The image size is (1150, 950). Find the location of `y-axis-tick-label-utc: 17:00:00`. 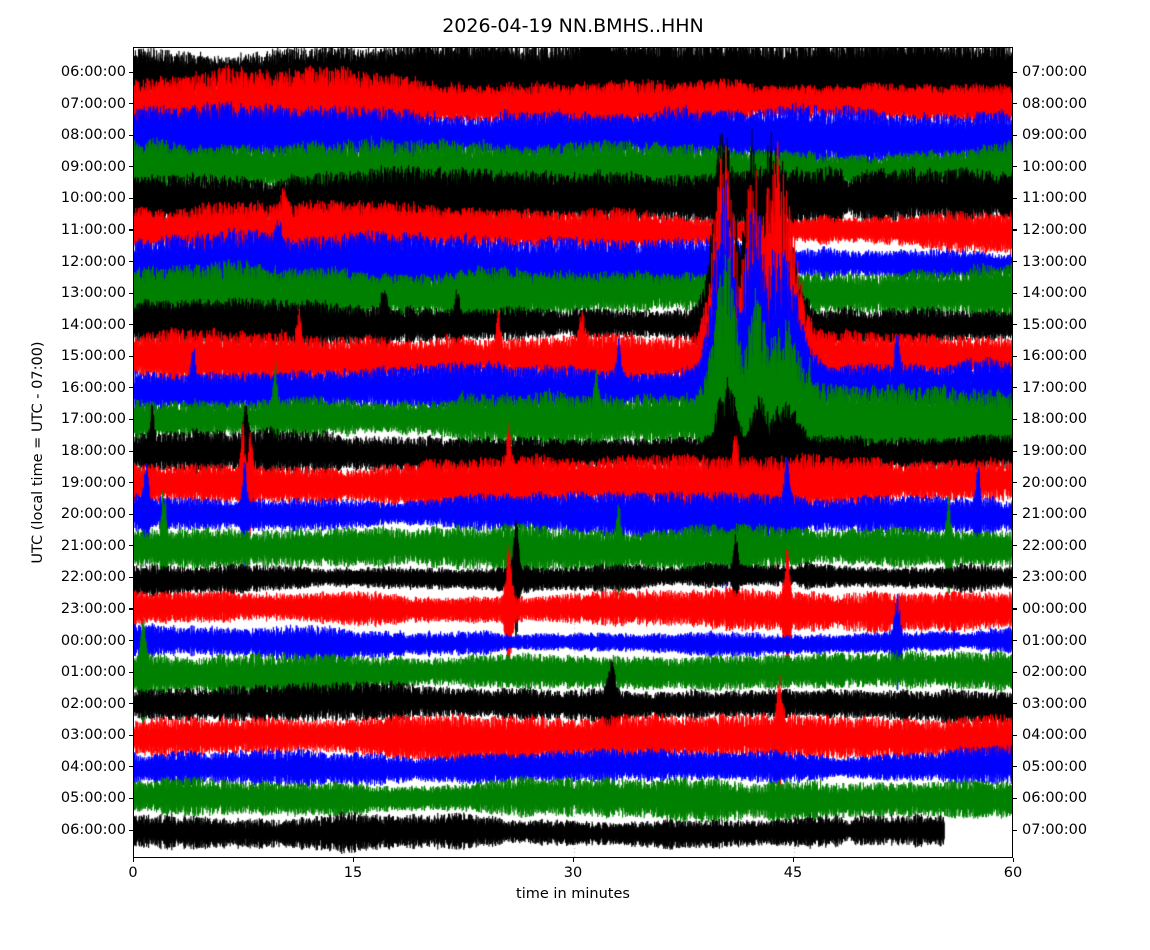

y-axis-tick-label-utc: 17:00:00 is located at coordinates (93, 419).